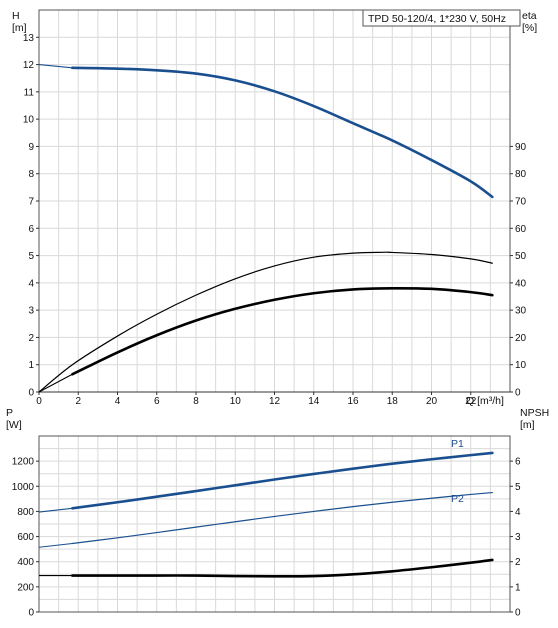 This screenshot has height=628, width=558. What do you see at coordinates (31, 311) in the screenshot?
I see `y-tick-label: 3` at bounding box center [31, 311].